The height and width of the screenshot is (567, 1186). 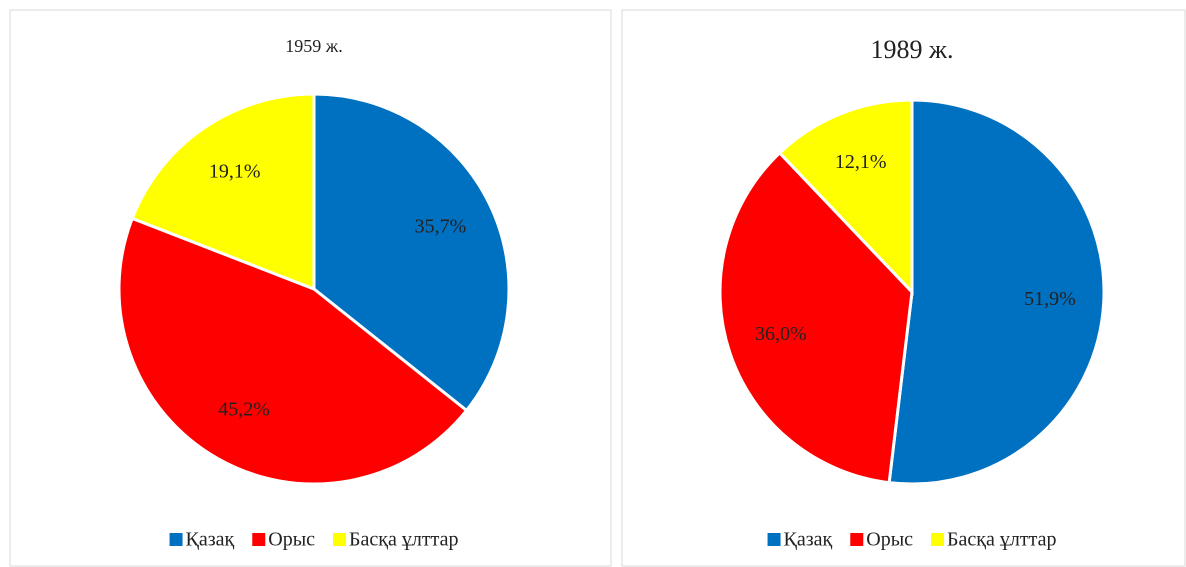 I want to click on data-label: 35,7%, so click(x=441, y=227).